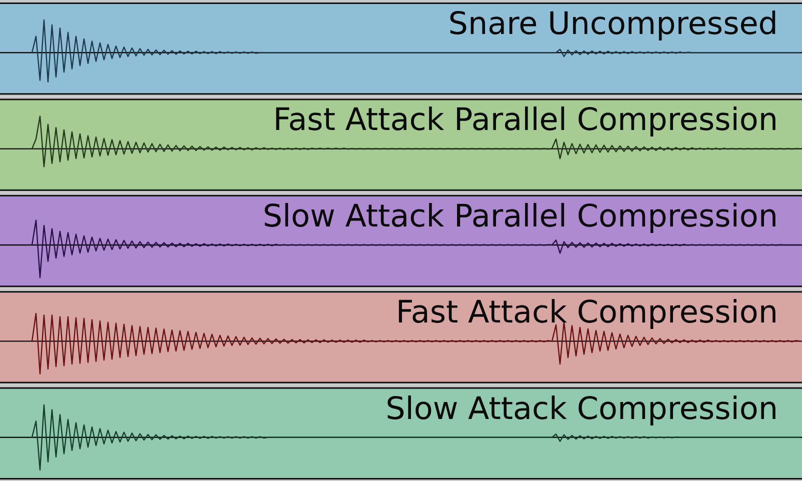  I want to click on chart-title: Snare Uncompressed, so click(613, 24).